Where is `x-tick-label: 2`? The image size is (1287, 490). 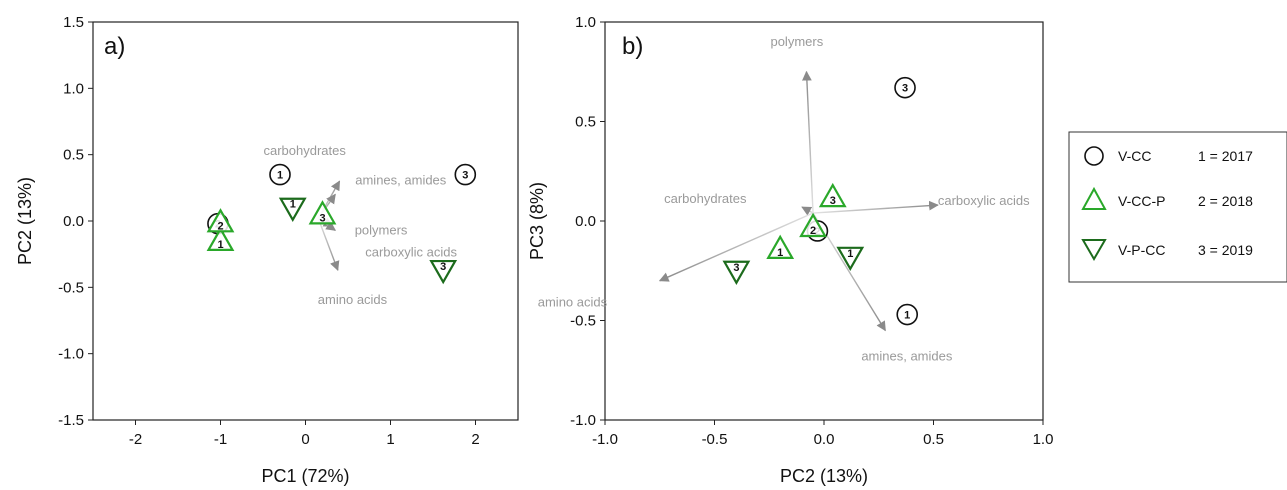
x-tick-label: 2 is located at coordinates (475, 439).